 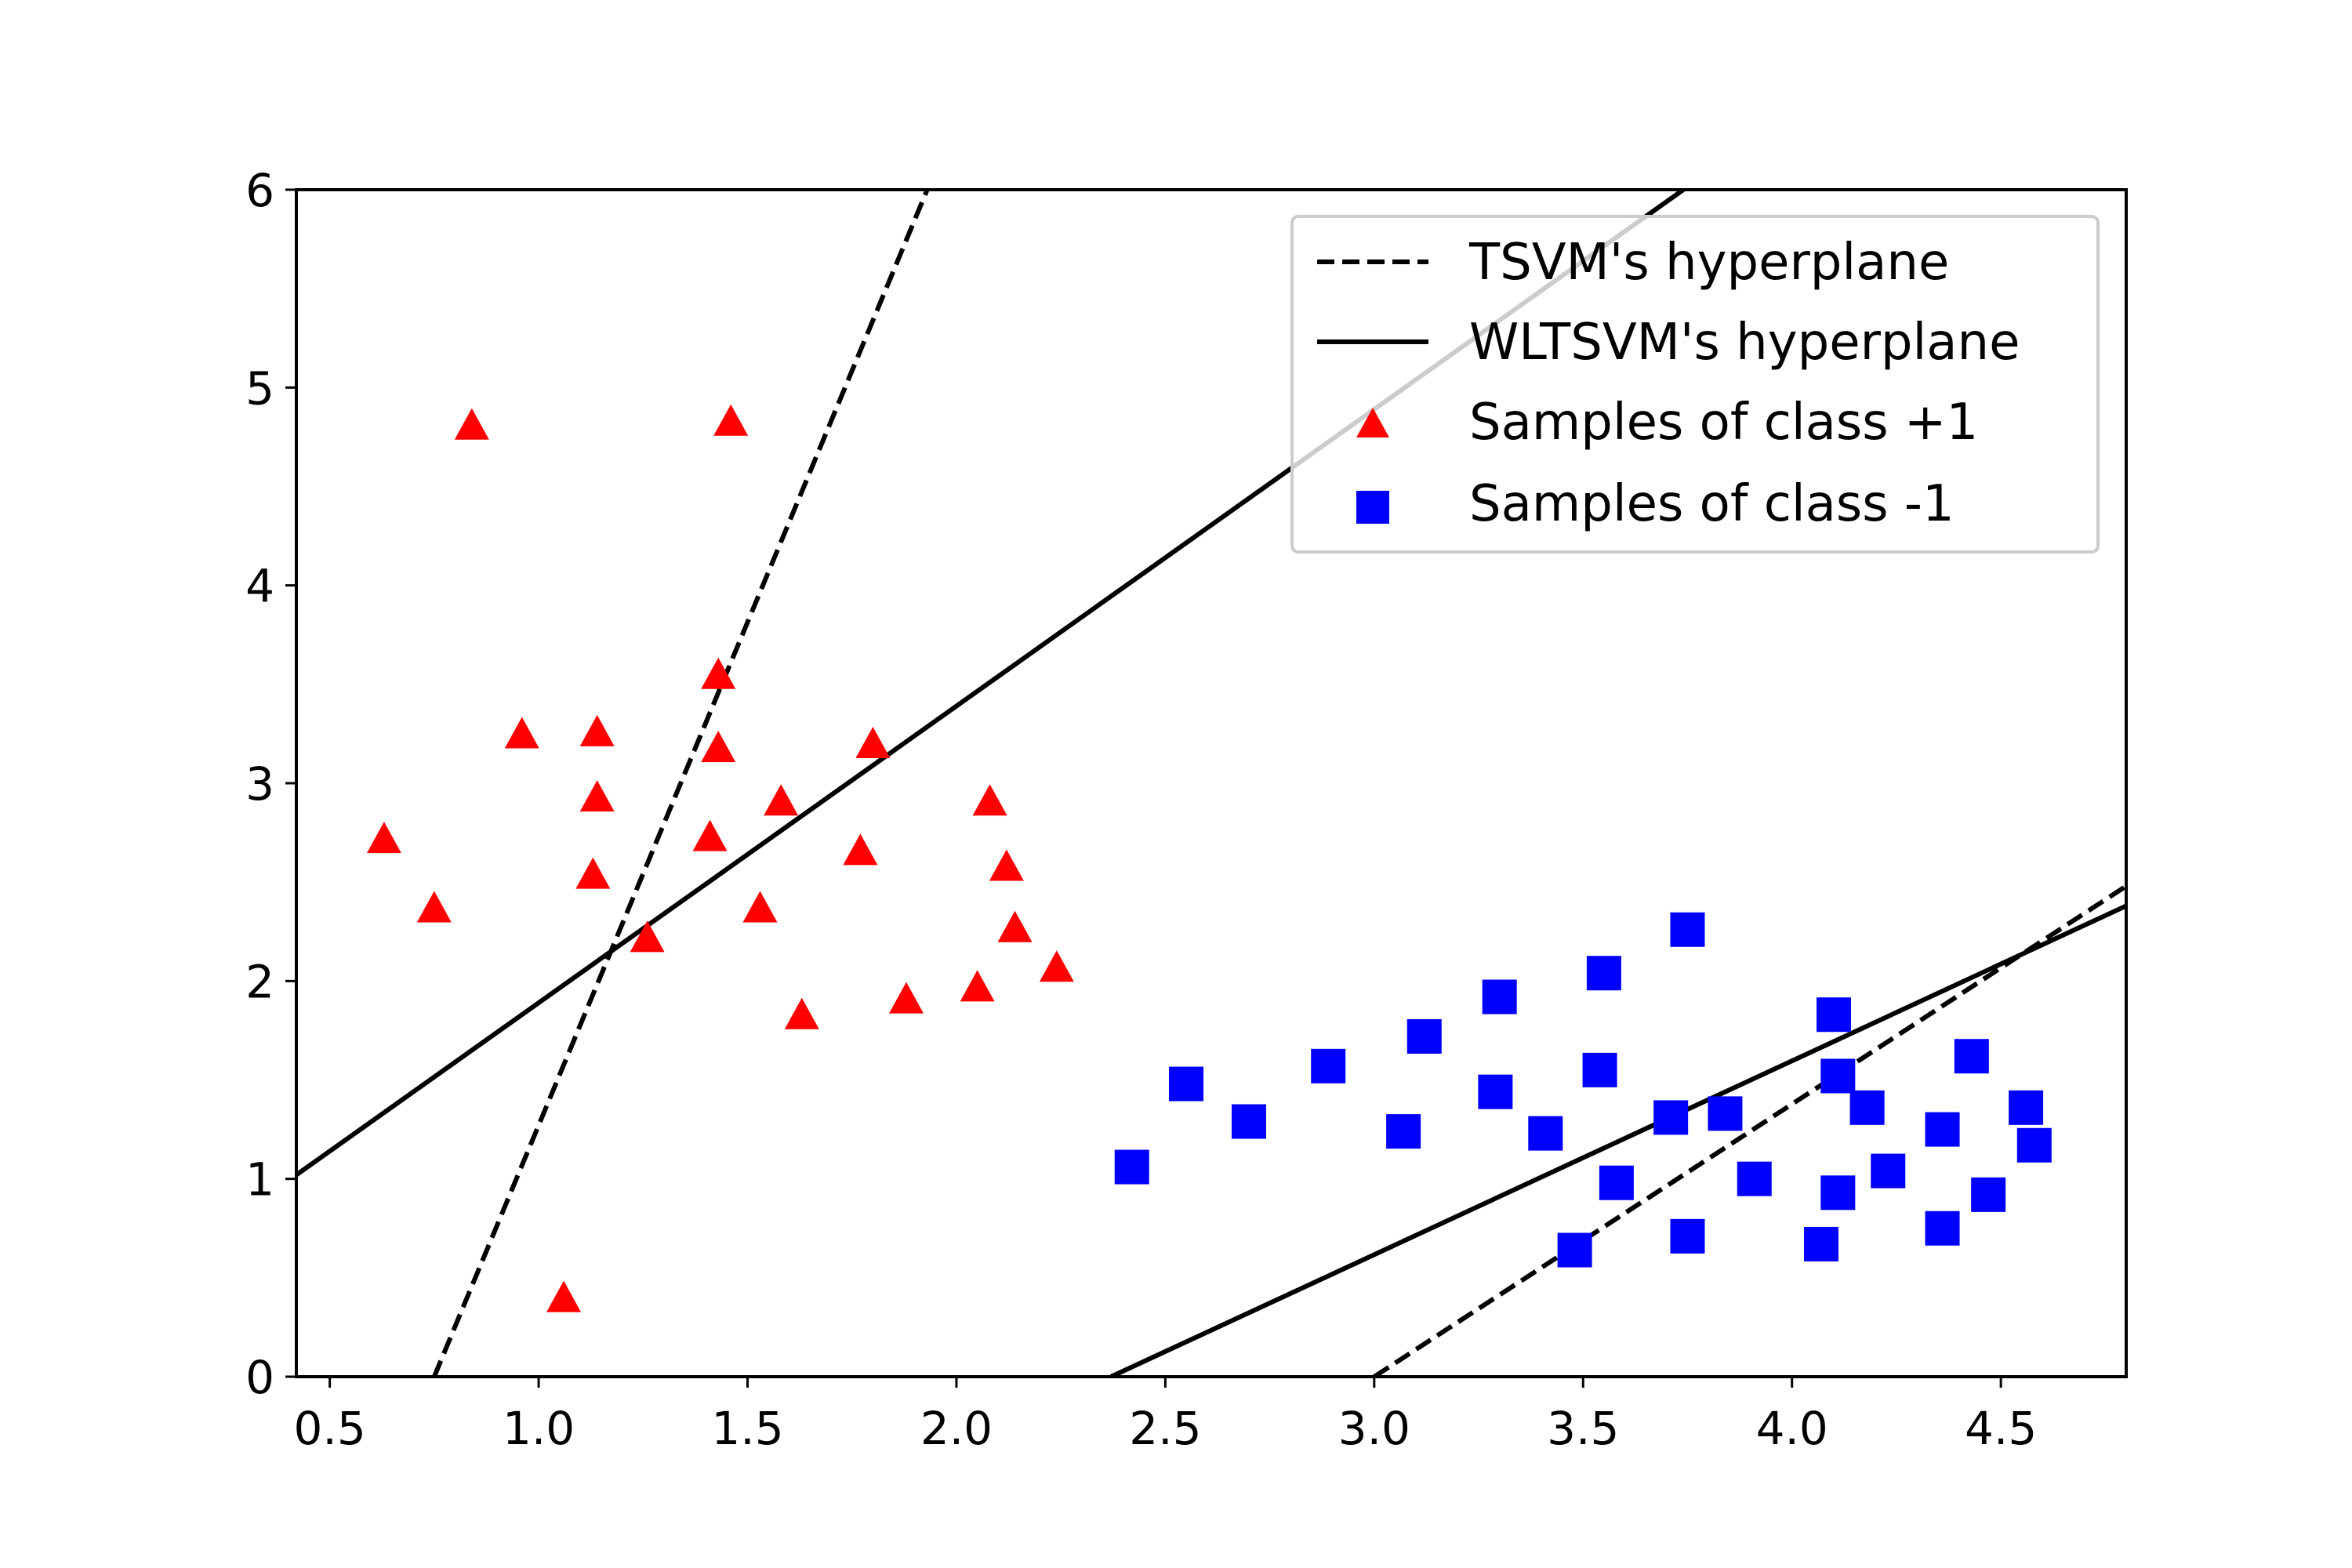 I want to click on x-tick-label: 4.0, so click(x=1792, y=1428).